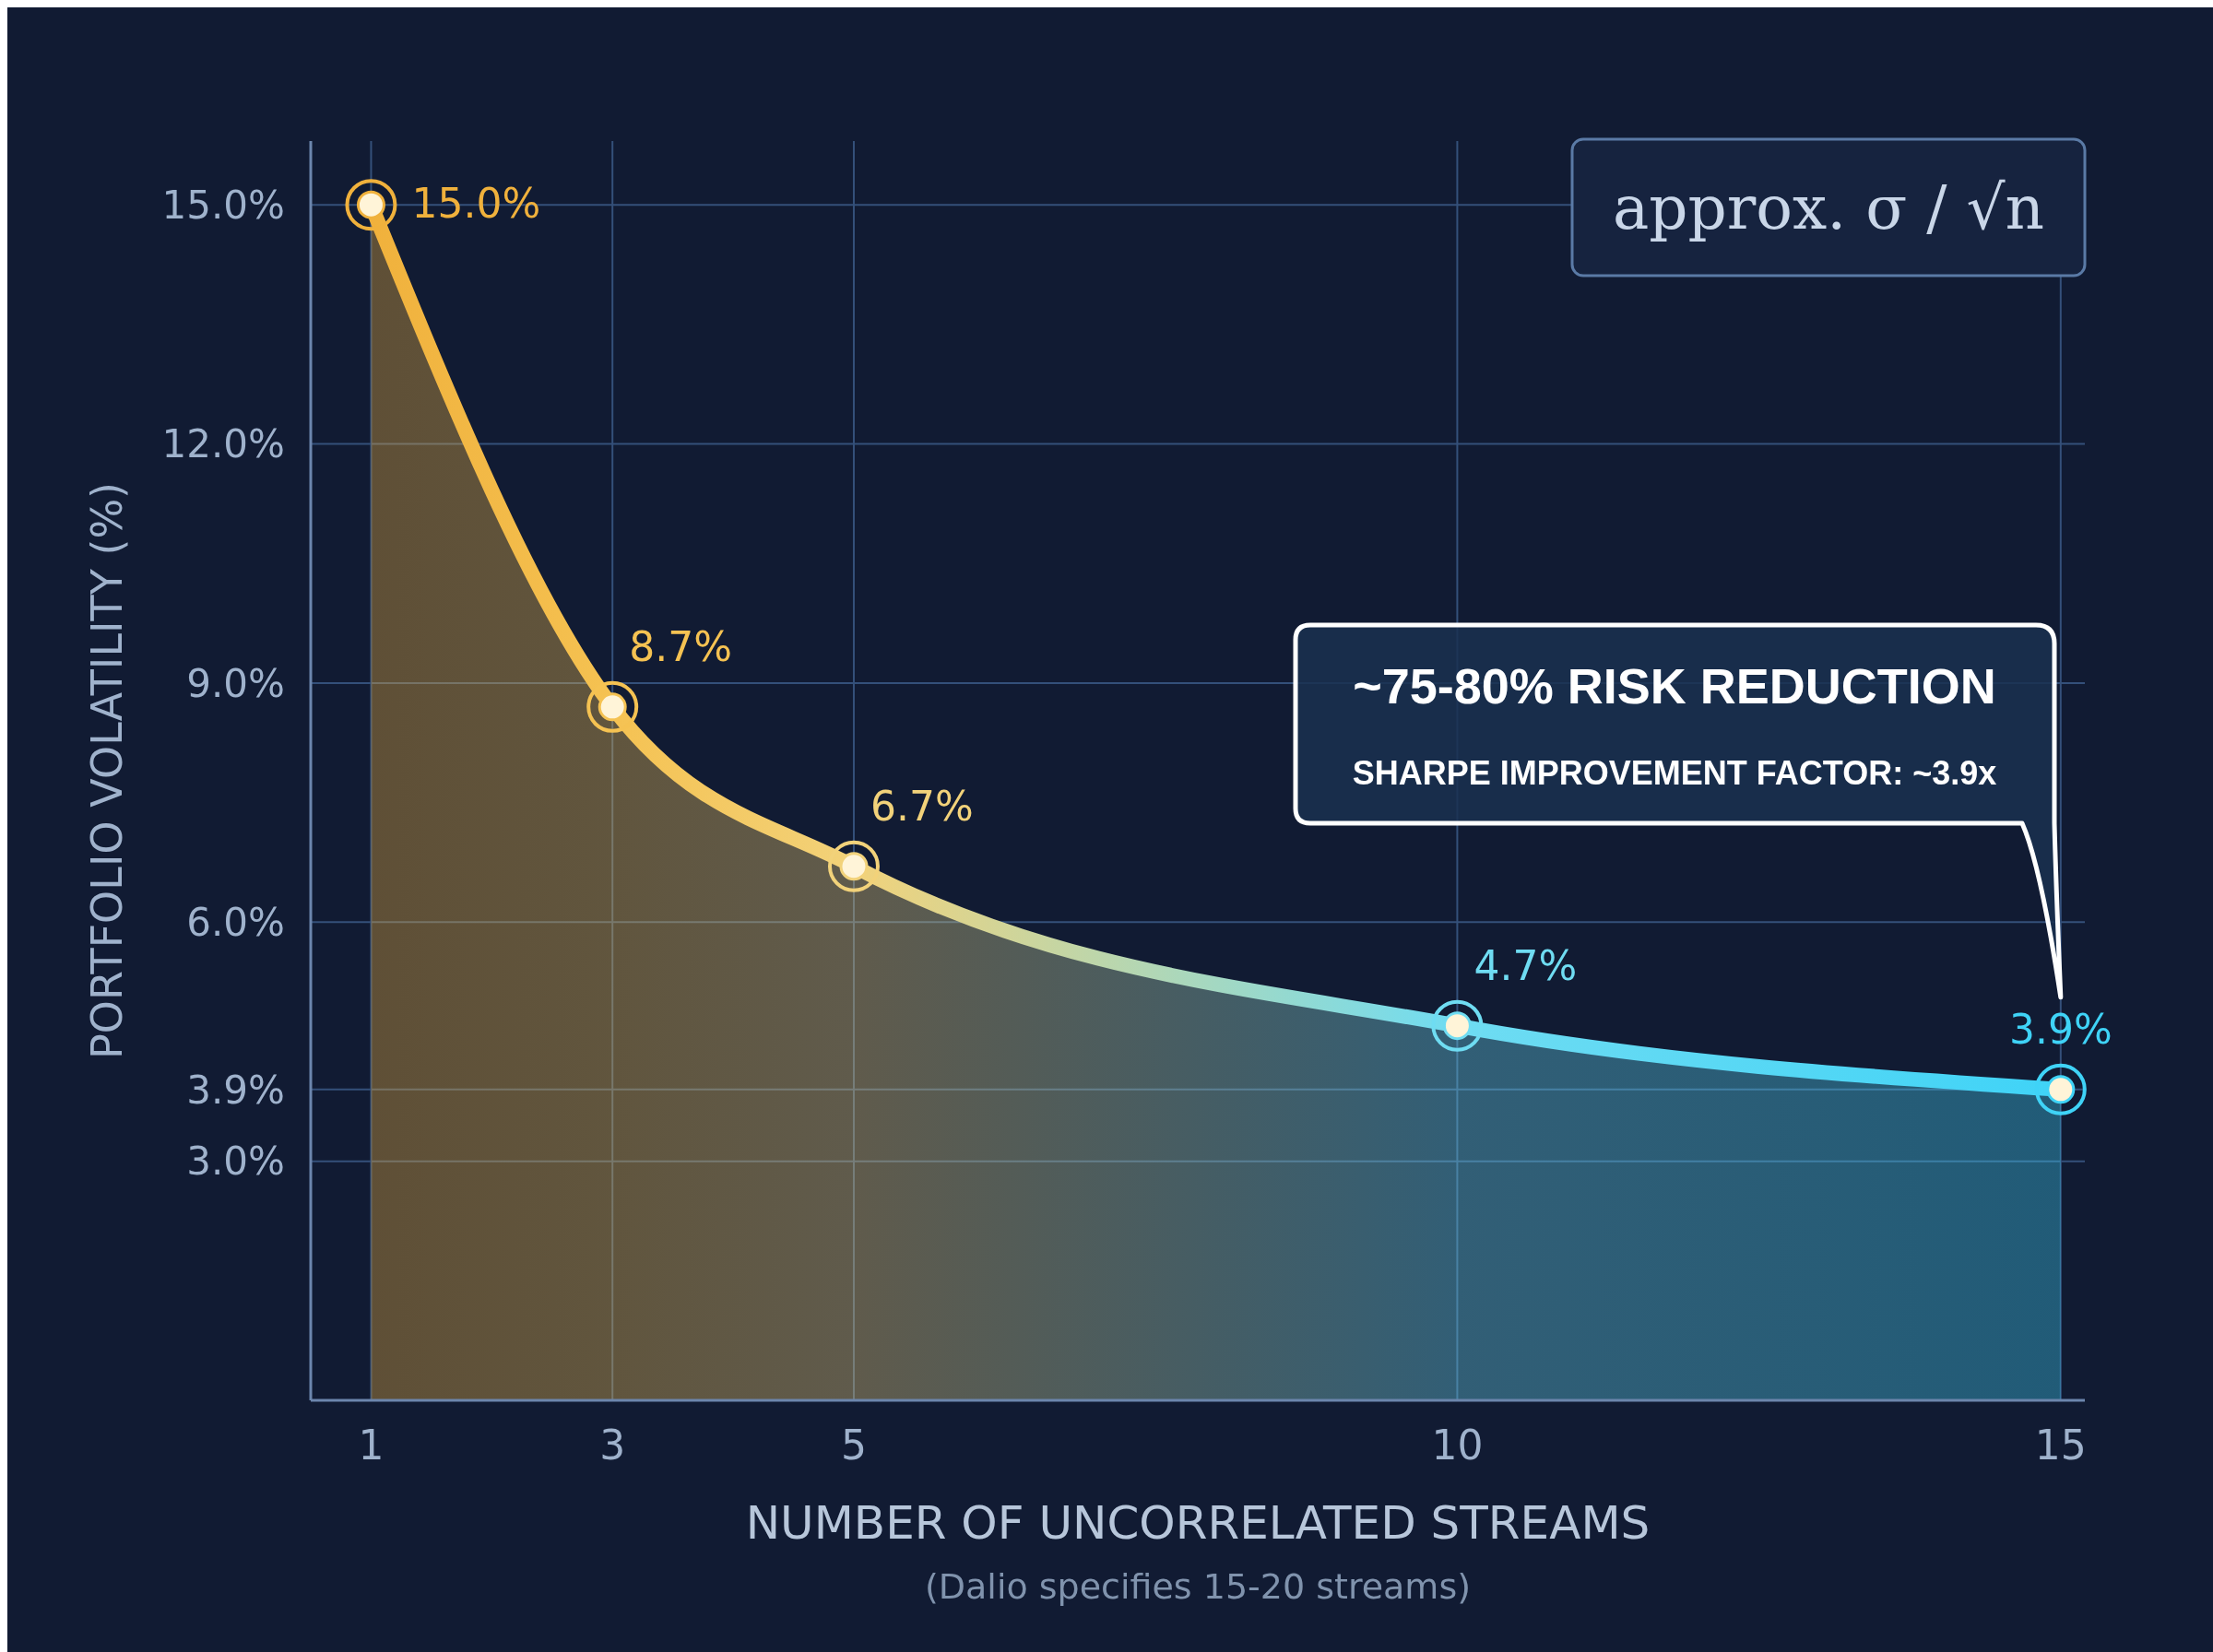  Describe the element at coordinates (1457, 1445) in the screenshot. I see `x-tick-label: 10` at that location.